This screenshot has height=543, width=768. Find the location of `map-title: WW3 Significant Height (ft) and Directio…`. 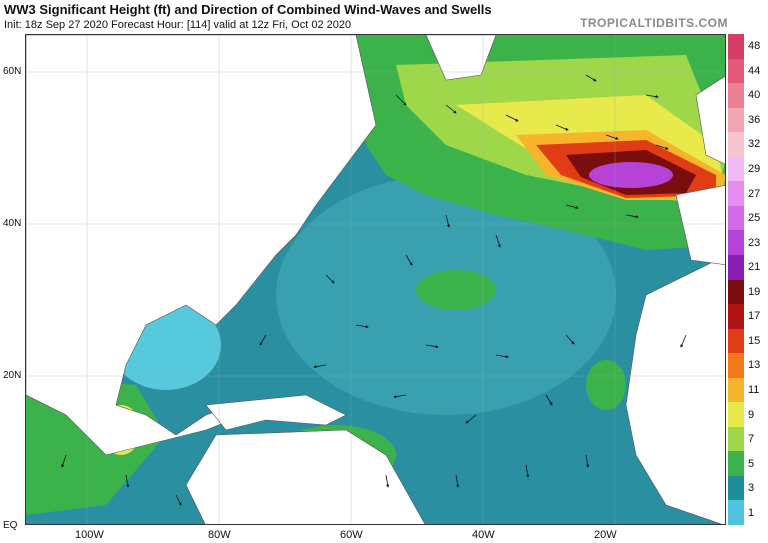

map-title: WW3 Significant Height (ft) and Directio… is located at coordinates (248, 9).